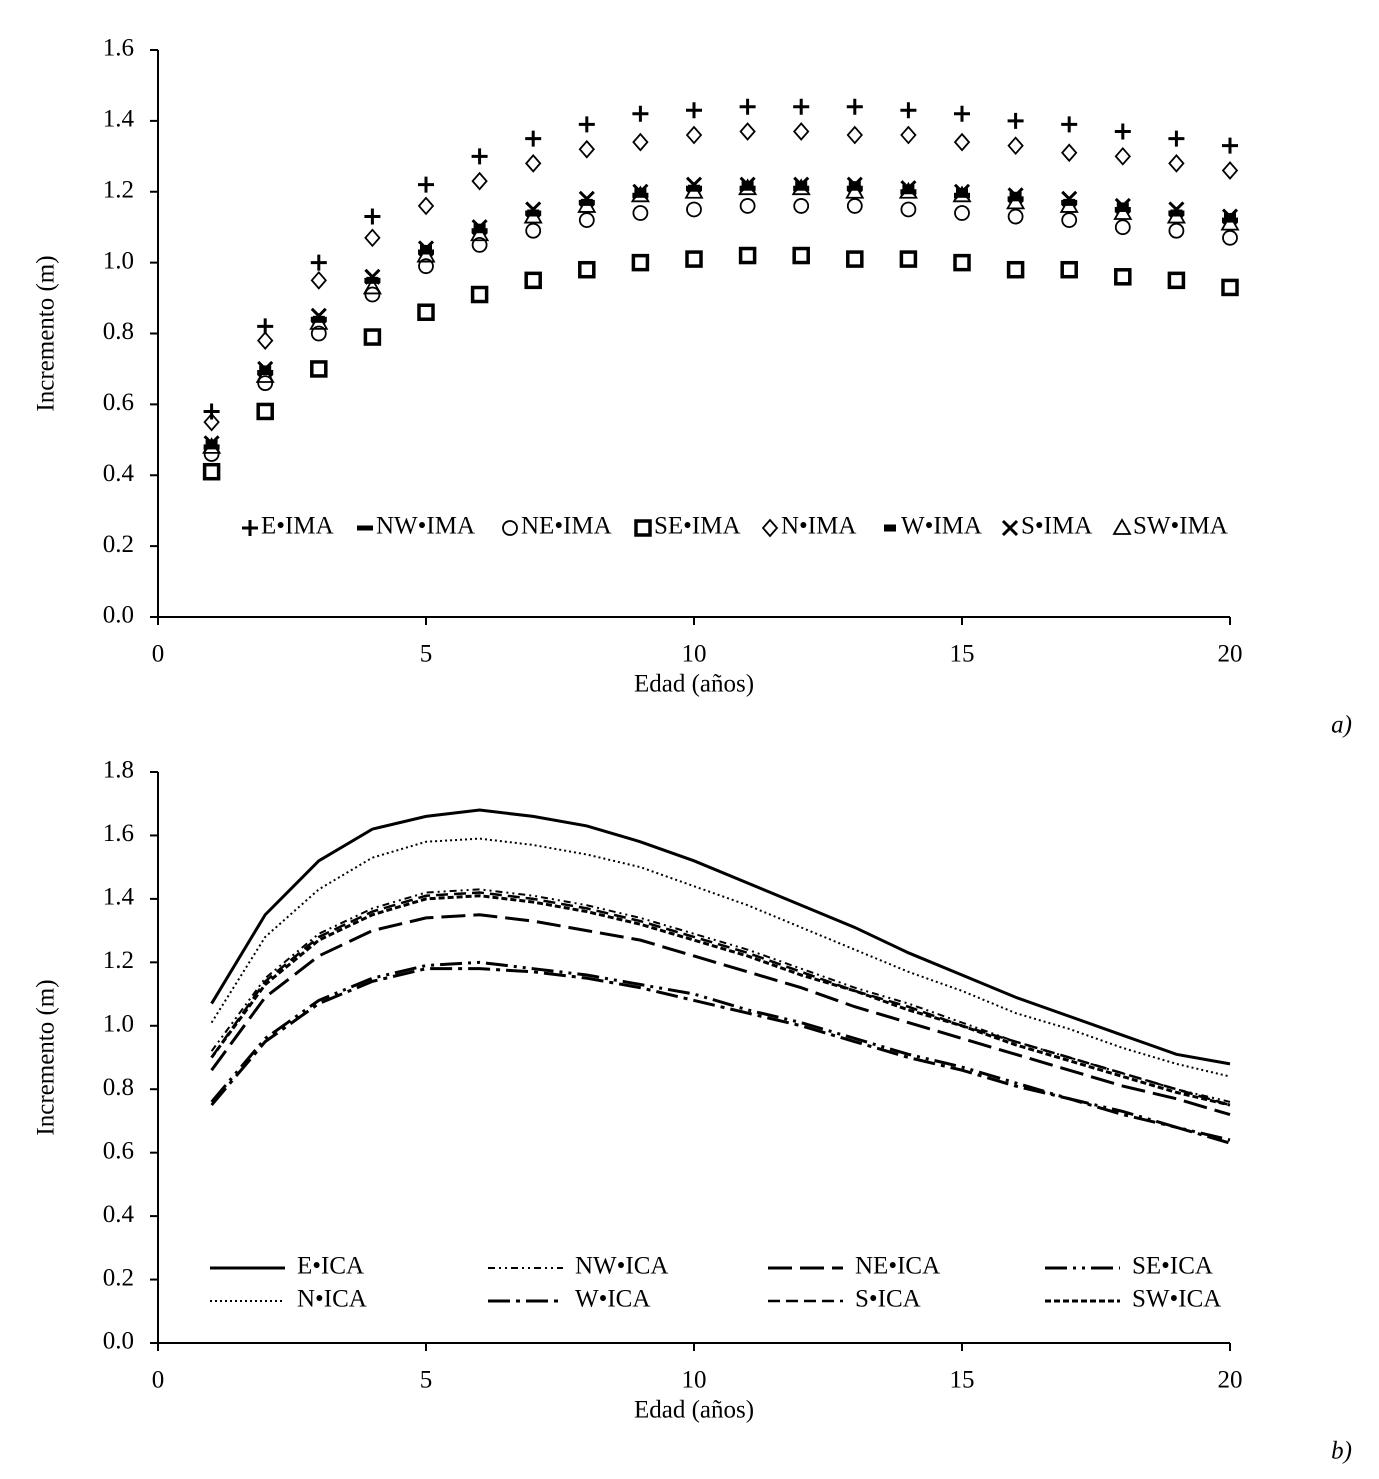 This screenshot has width=1379, height=1479. I want to click on y-tick-label: 1.6, so click(118, 833).